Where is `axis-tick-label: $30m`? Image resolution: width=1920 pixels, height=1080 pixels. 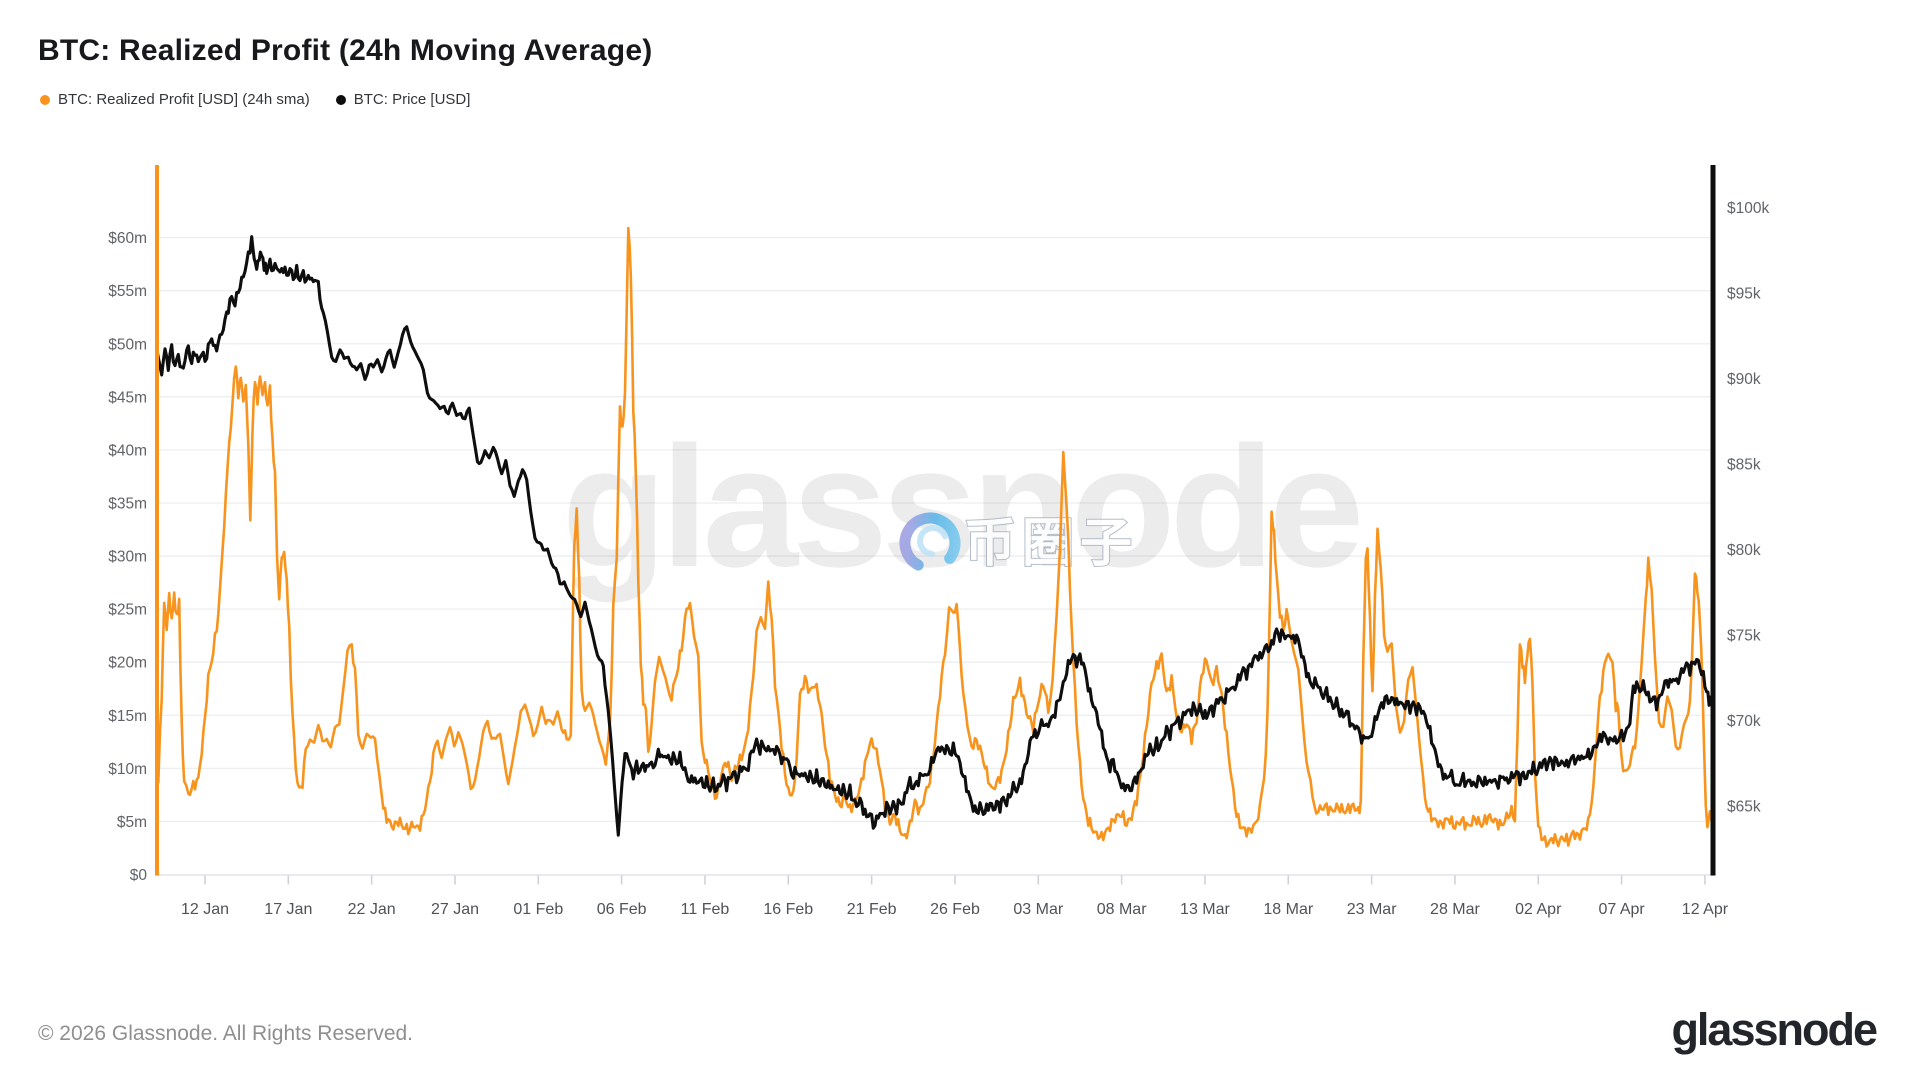 axis-tick-label: $30m is located at coordinates (127, 557).